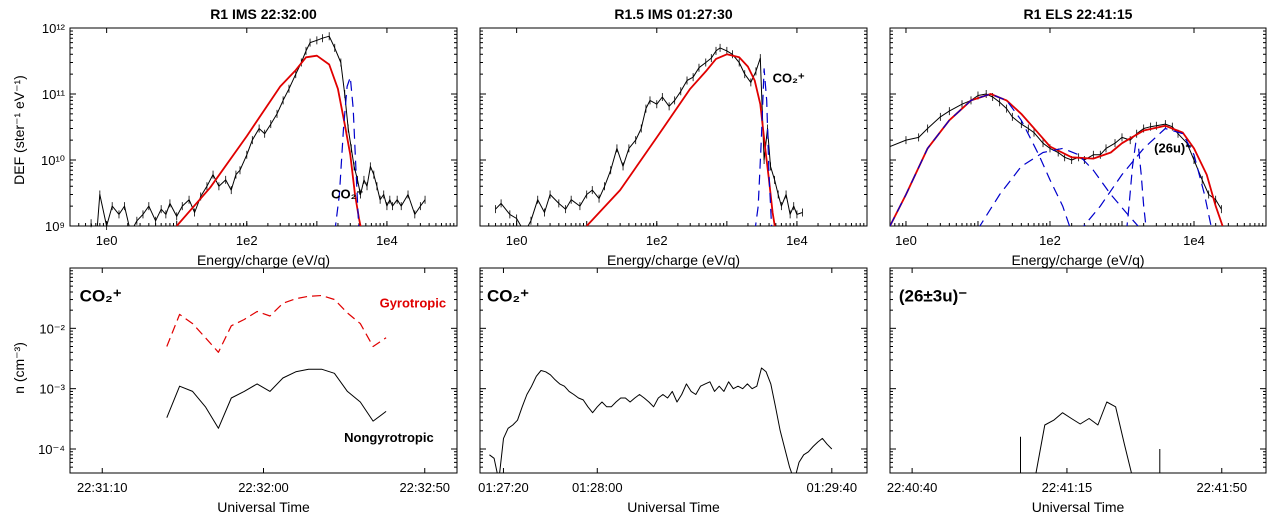 Image resolution: width=1280 pixels, height=523 pixels. I want to click on annotation-label: Gyrotropic, so click(413, 303).